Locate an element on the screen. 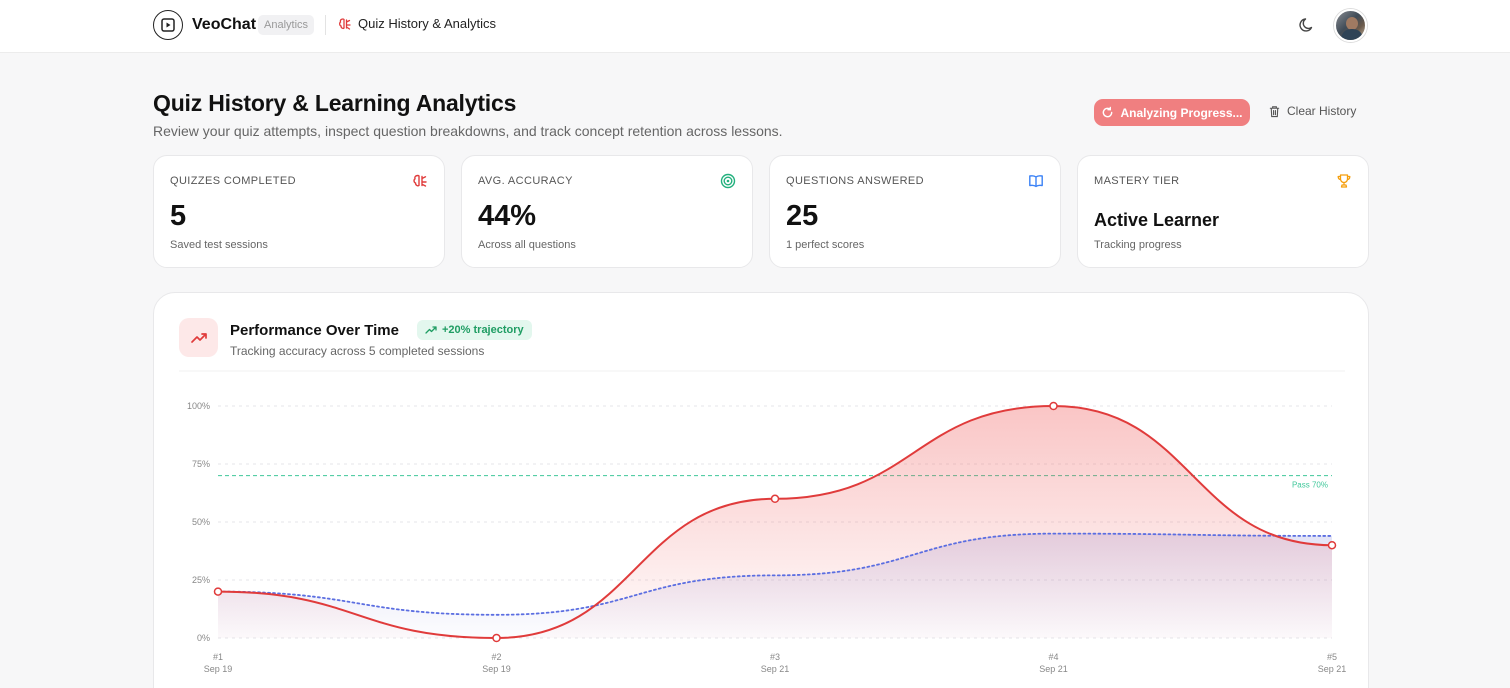 The width and height of the screenshot is (1510, 688). avatar is located at coordinates (1350, 25).